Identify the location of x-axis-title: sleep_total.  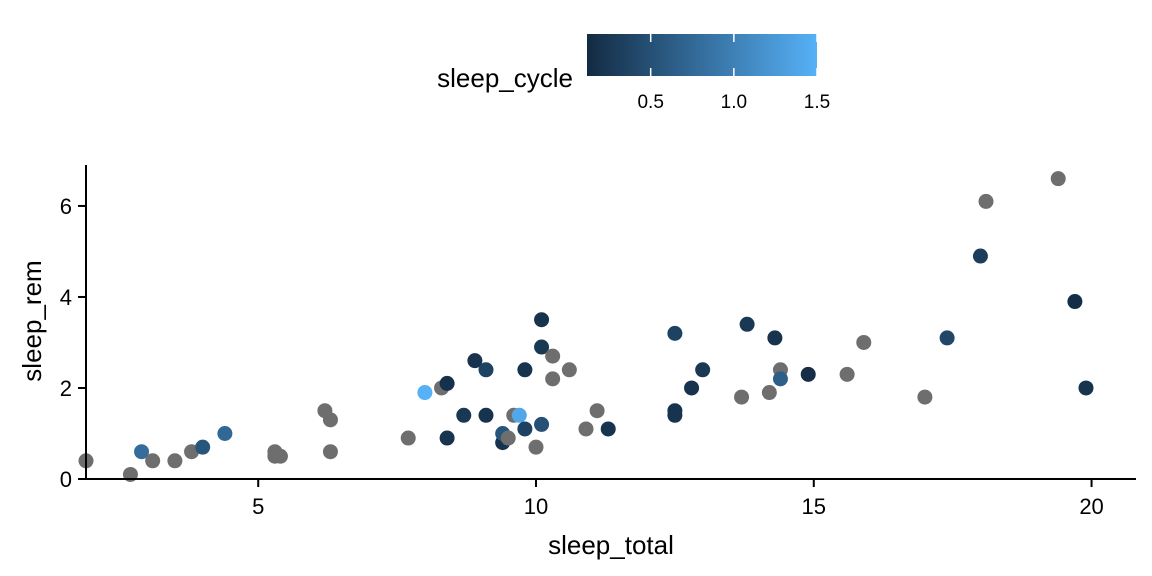
(611, 545).